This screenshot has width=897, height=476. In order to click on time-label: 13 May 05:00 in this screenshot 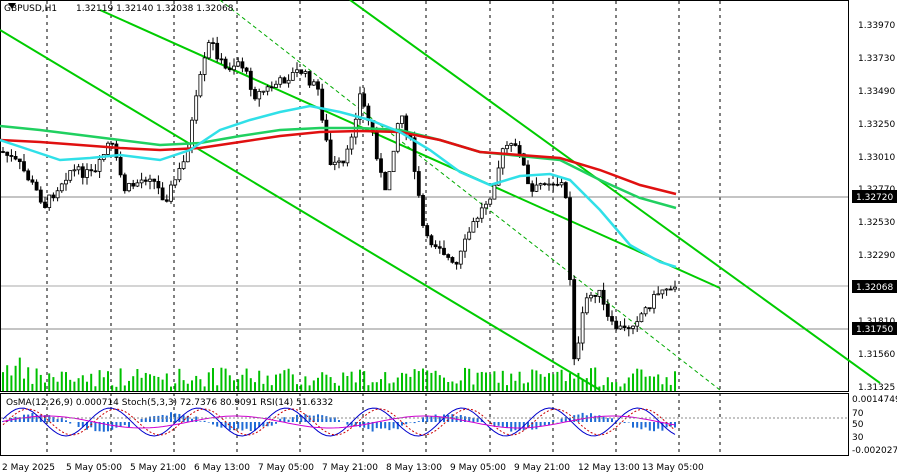, I will do `click(673, 468)`.